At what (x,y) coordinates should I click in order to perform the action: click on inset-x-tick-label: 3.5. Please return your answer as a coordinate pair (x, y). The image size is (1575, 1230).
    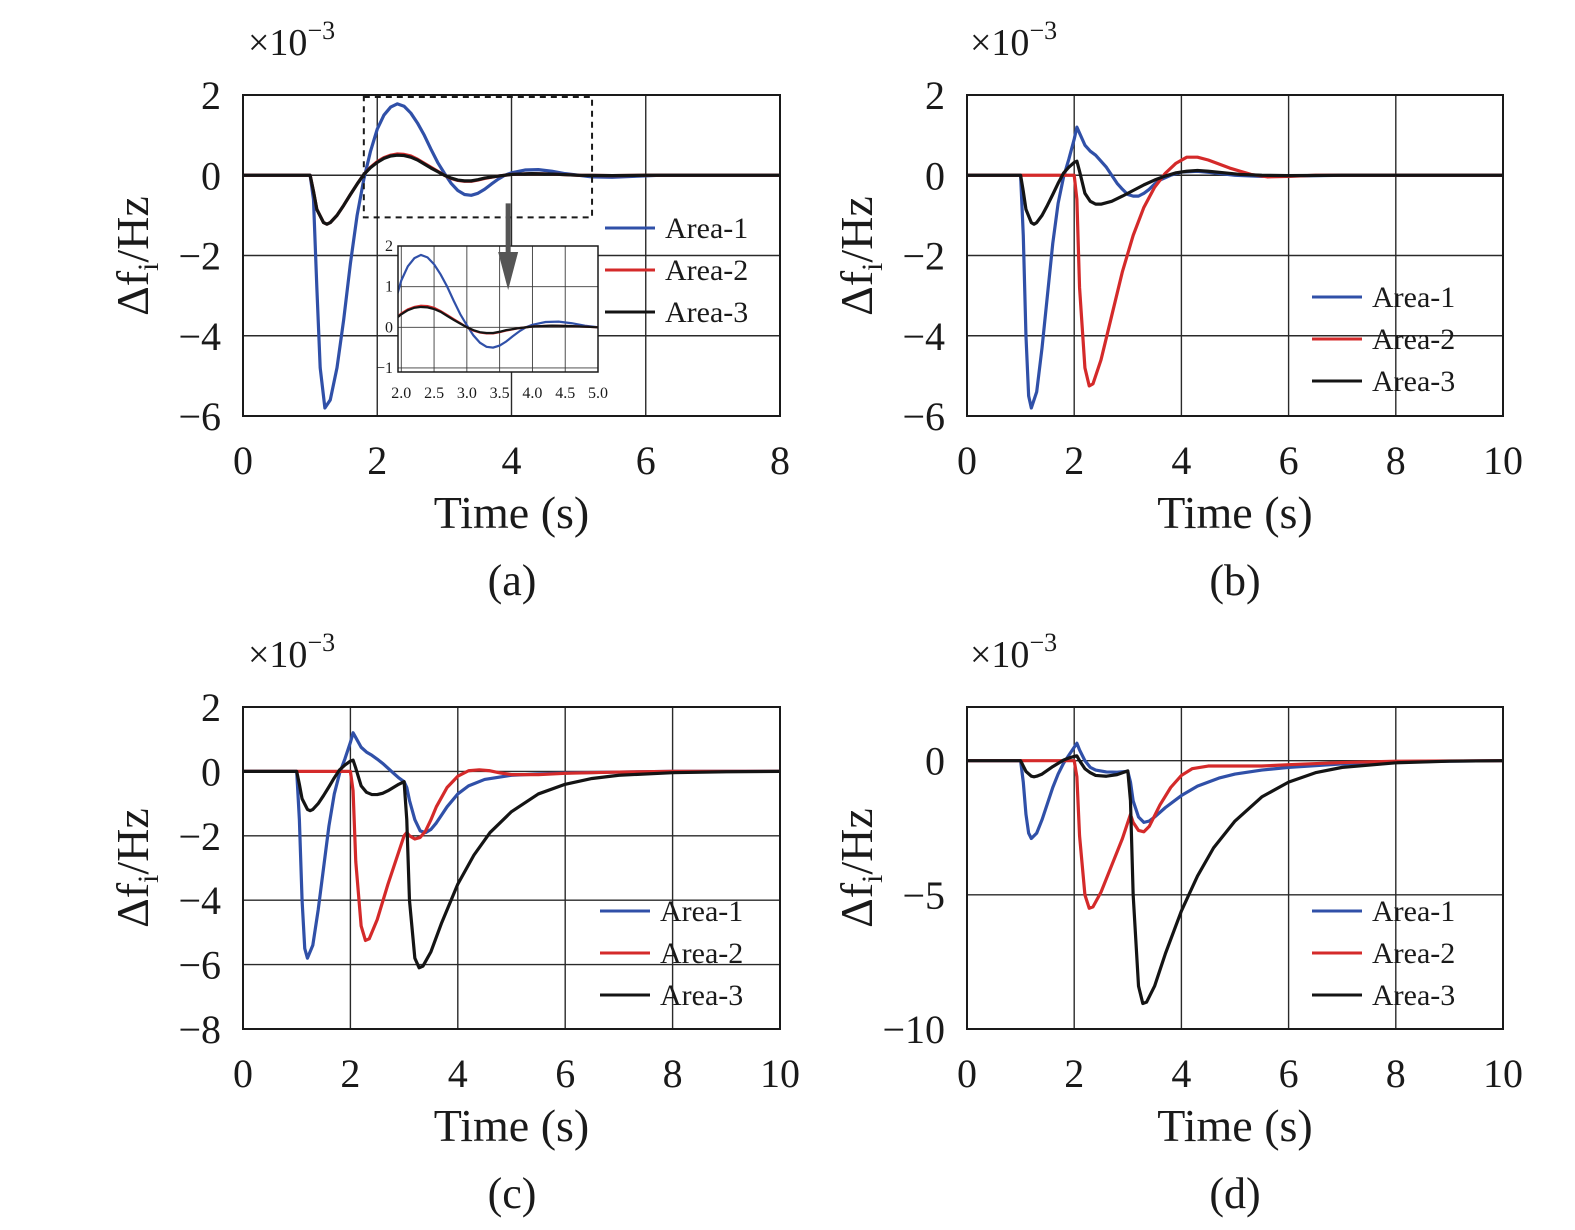
    Looking at the image, I should click on (500, 393).